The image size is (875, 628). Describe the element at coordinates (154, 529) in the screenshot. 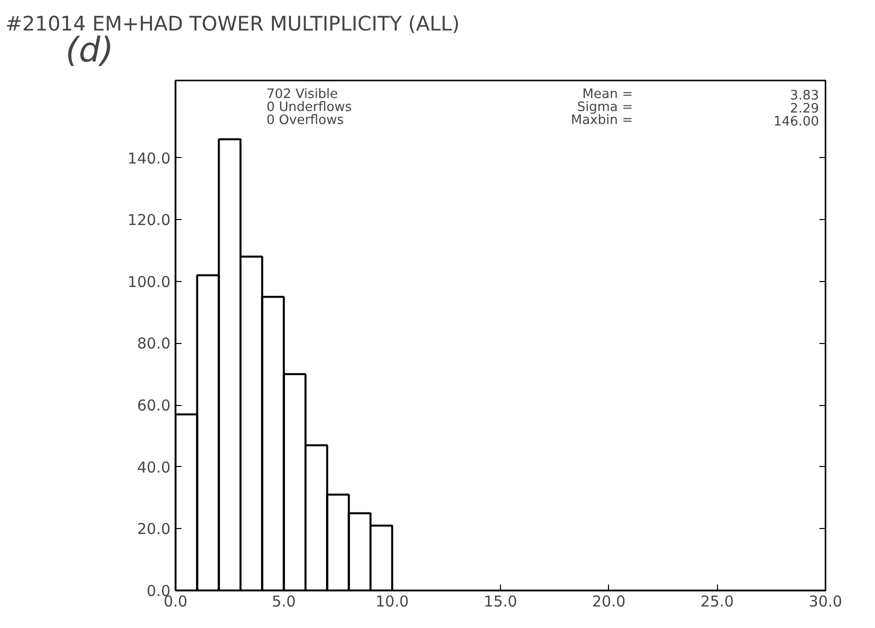

I see `y-tick-label: 20.0` at that location.